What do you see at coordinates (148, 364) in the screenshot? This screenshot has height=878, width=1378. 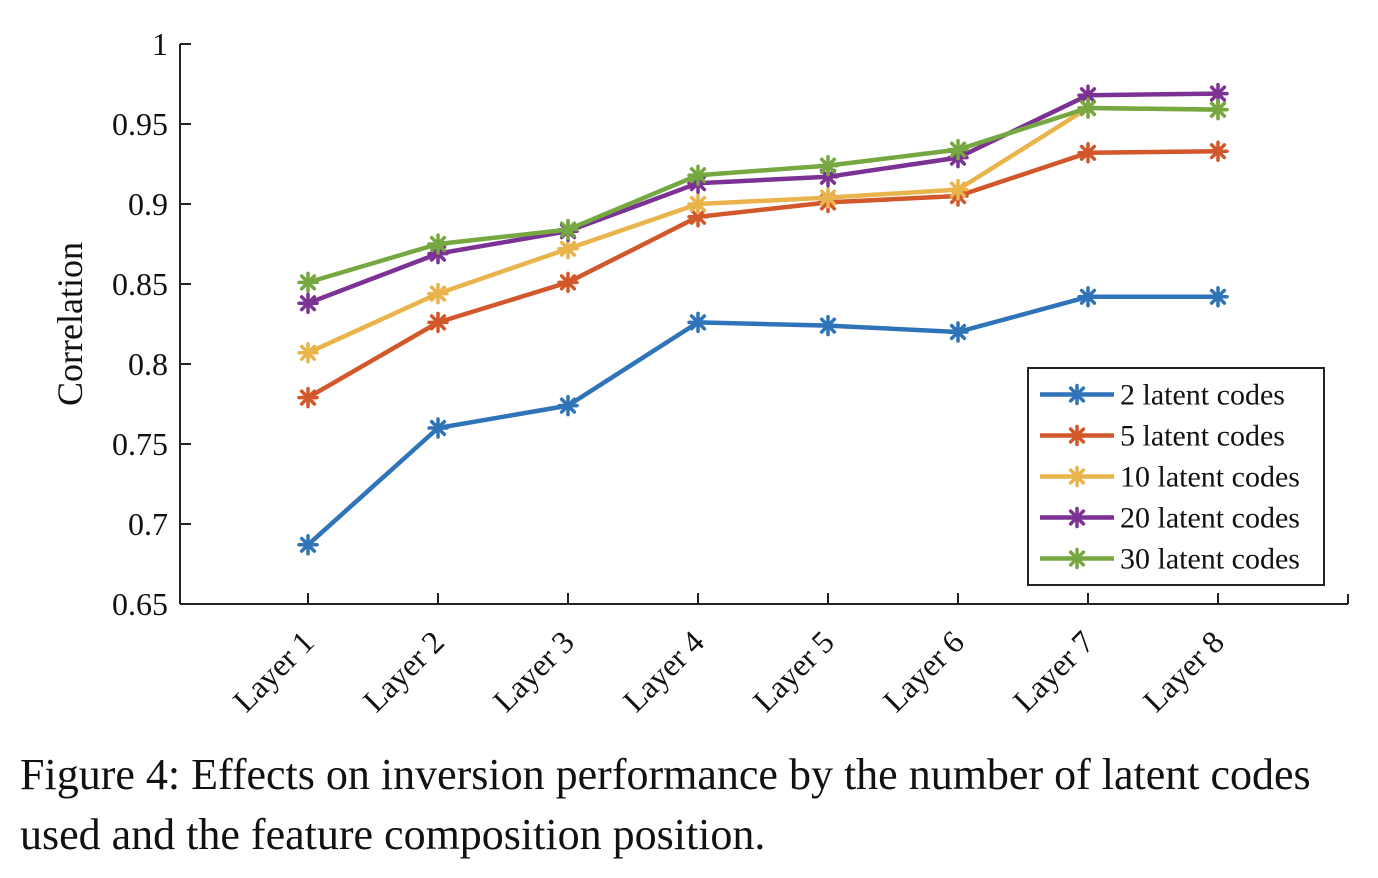 I see `y-tick-label: 0.8` at bounding box center [148, 364].